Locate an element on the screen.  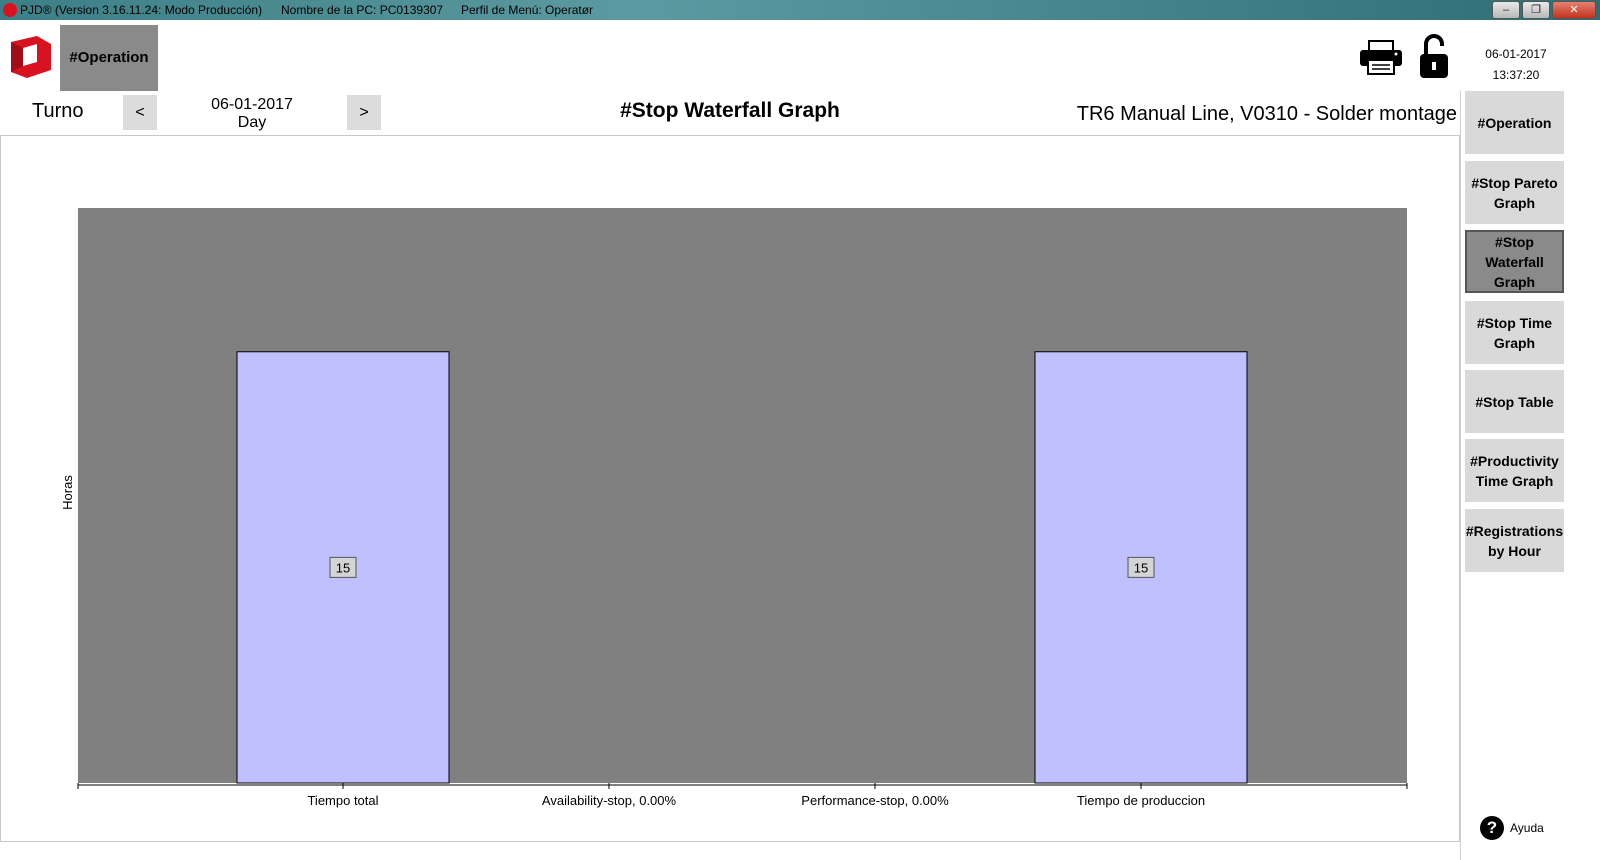
sidebar-item-registrations-by-hour: #Registrations by Hour is located at coordinates (1514, 540).